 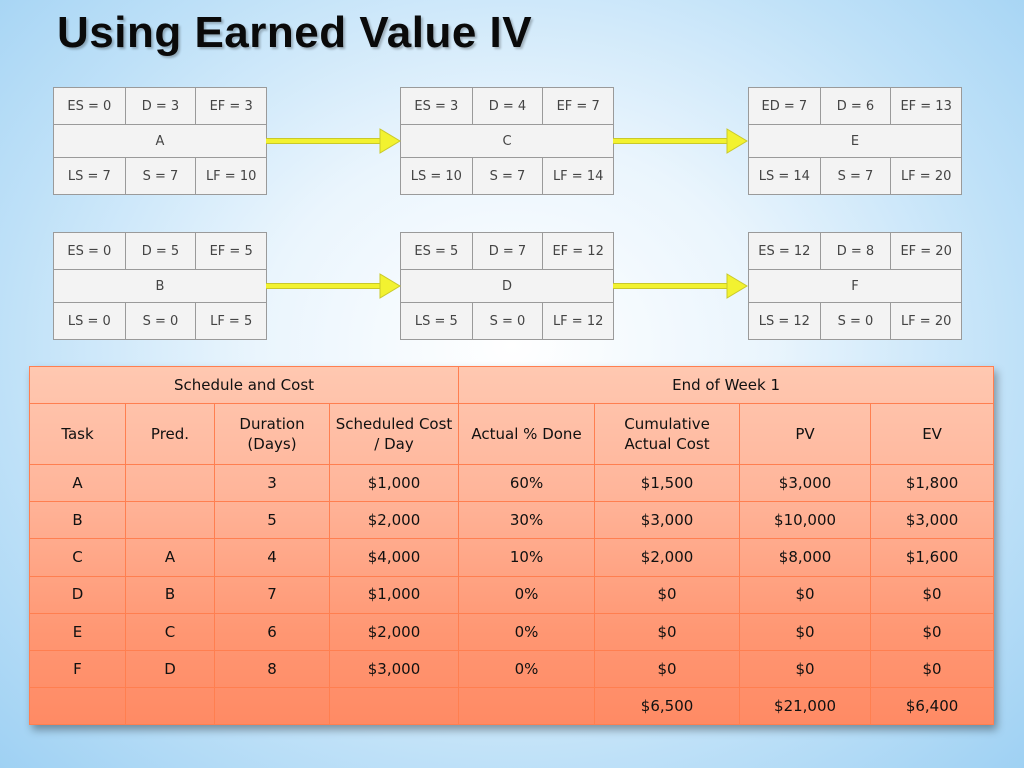 I want to click on total-cumulative-cost: $6,500, so click(x=667, y=706).